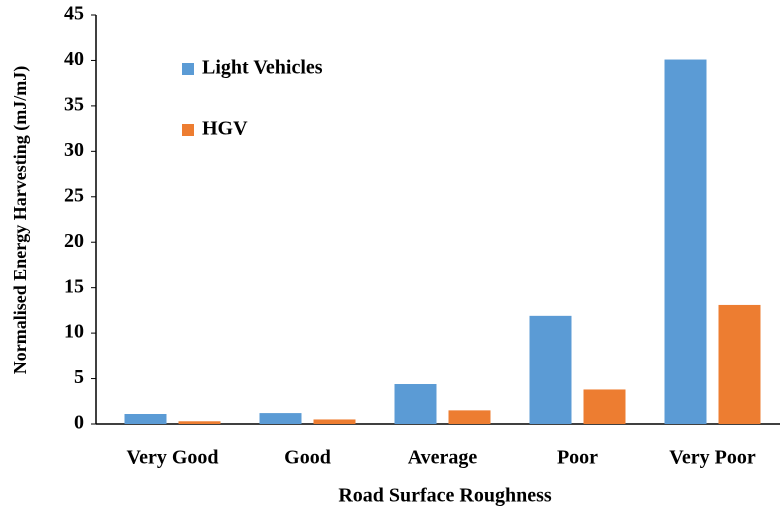 Image resolution: width=780 pixels, height=516 pixels. What do you see at coordinates (225, 129) in the screenshot?
I see `legend-label: HGV` at bounding box center [225, 129].